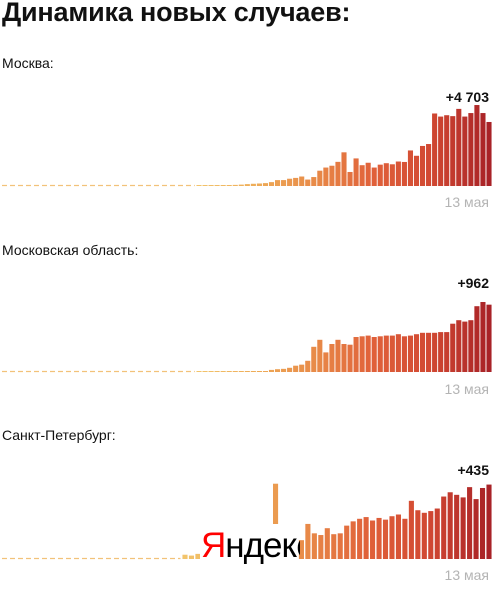 Image resolution: width=496 pixels, height=593 pixels. Describe the element at coordinates (176, 13) in the screenshot. I see `page-title: Динамика новых случаев:` at that location.